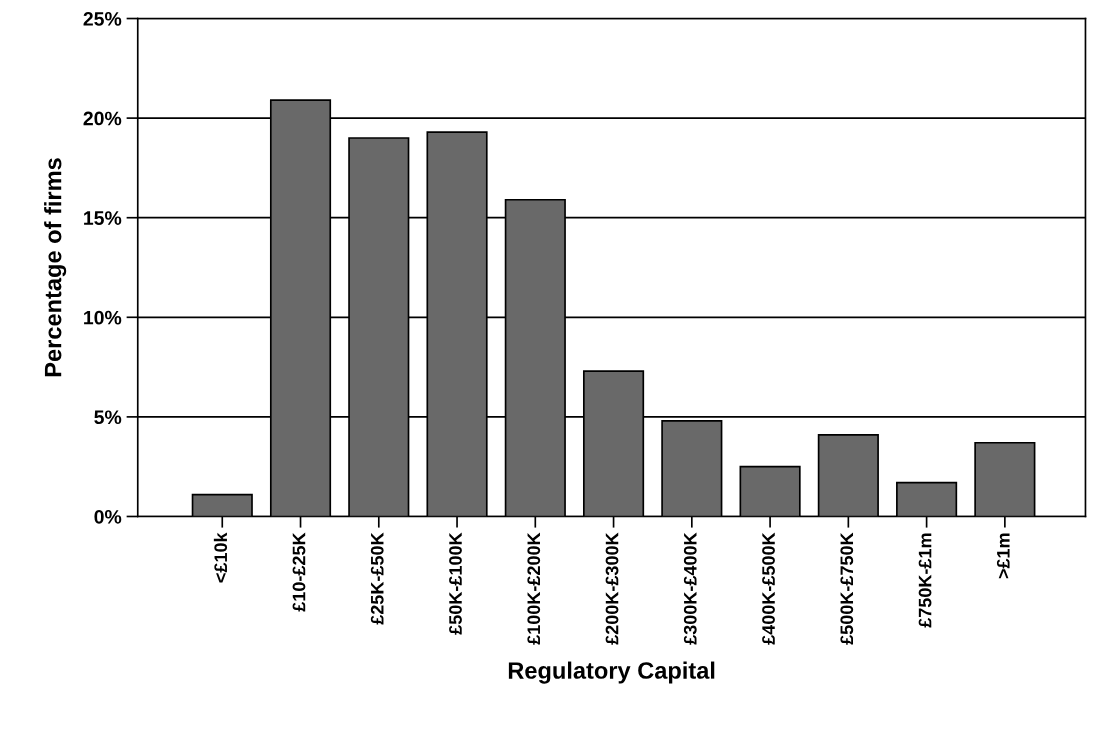 Image resolution: width=1102 pixels, height=741 pixels. What do you see at coordinates (103, 317) in the screenshot?
I see `y-tick-label: 10%` at bounding box center [103, 317].